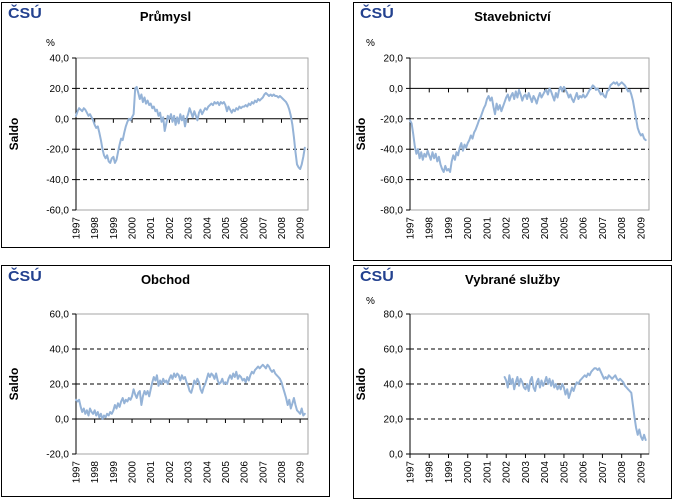  Describe the element at coordinates (391, 211) in the screenshot. I see `svg-text: -80,0` at that location.